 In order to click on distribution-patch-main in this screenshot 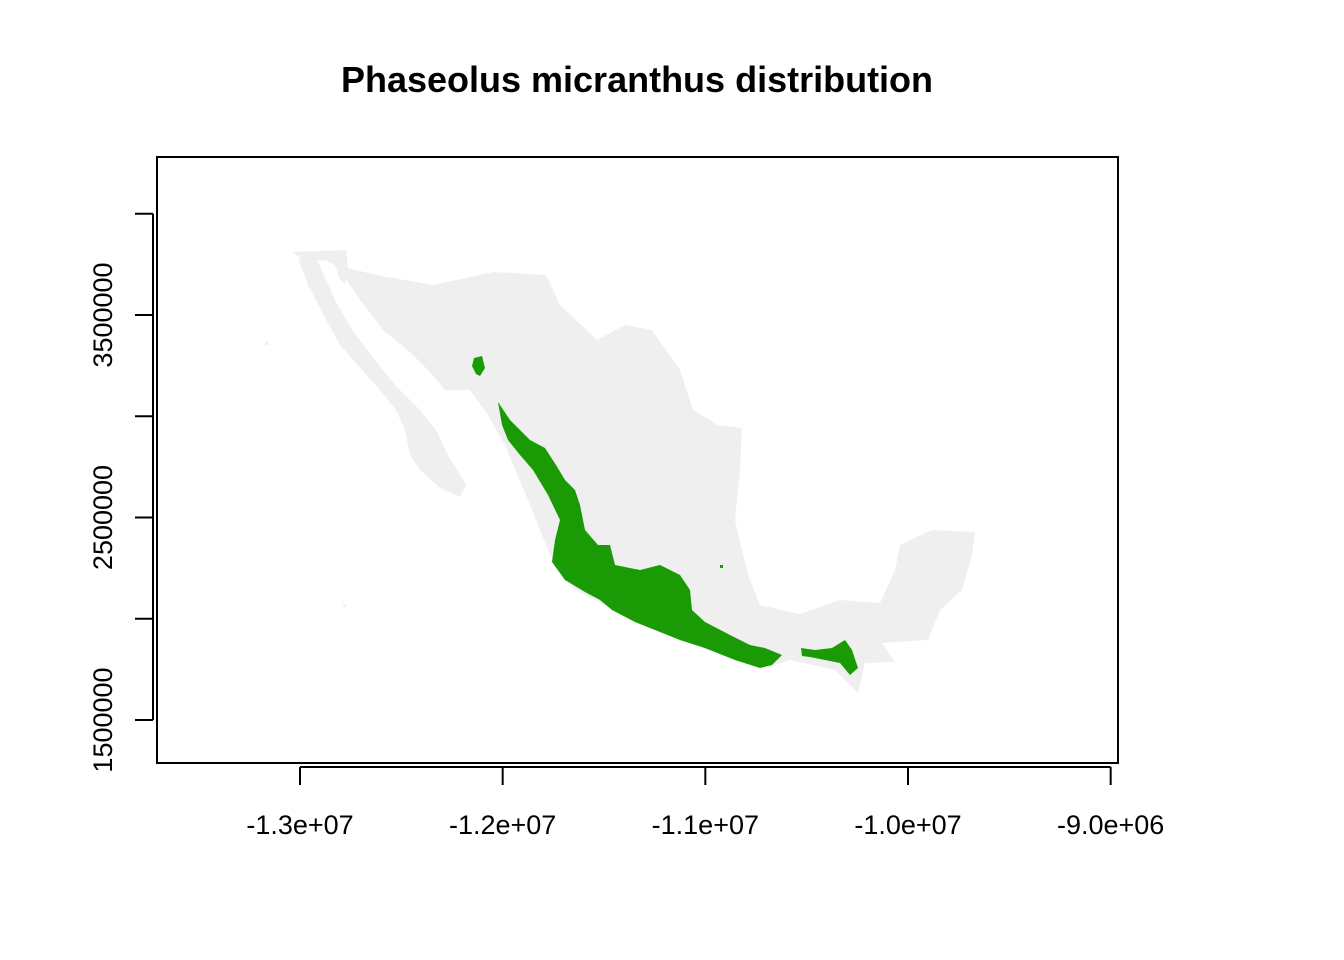, I will do `click(640, 535)`.